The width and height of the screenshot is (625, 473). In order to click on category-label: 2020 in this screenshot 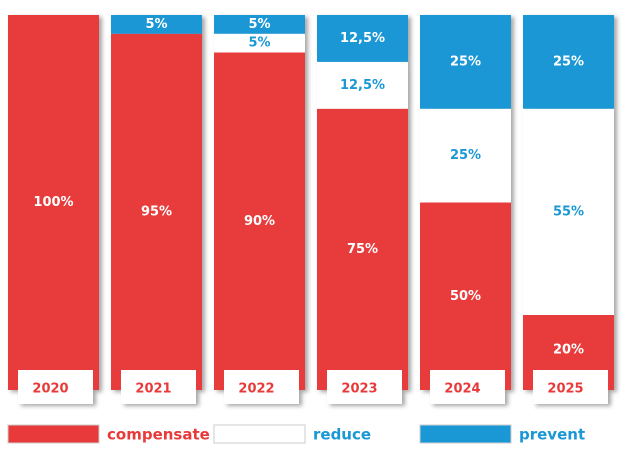, I will do `click(50, 389)`.